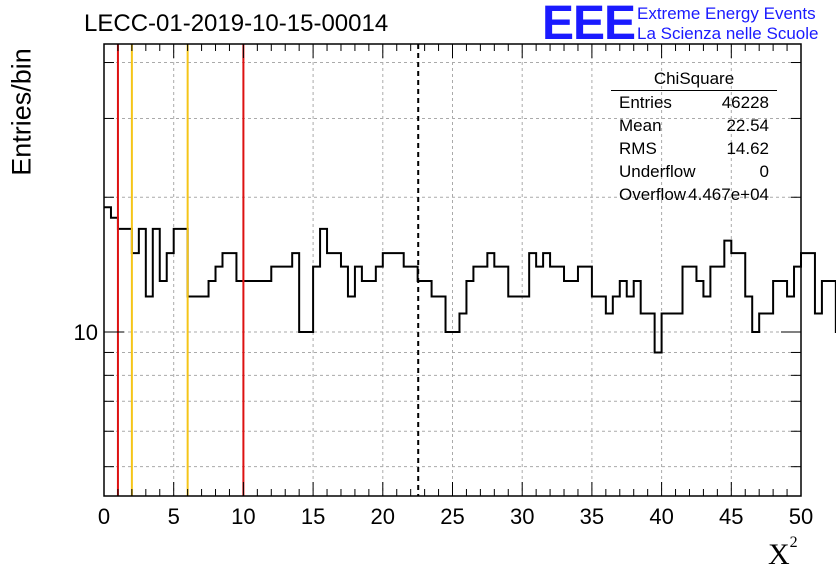  I want to click on y-tick-label: 10, so click(86, 332).